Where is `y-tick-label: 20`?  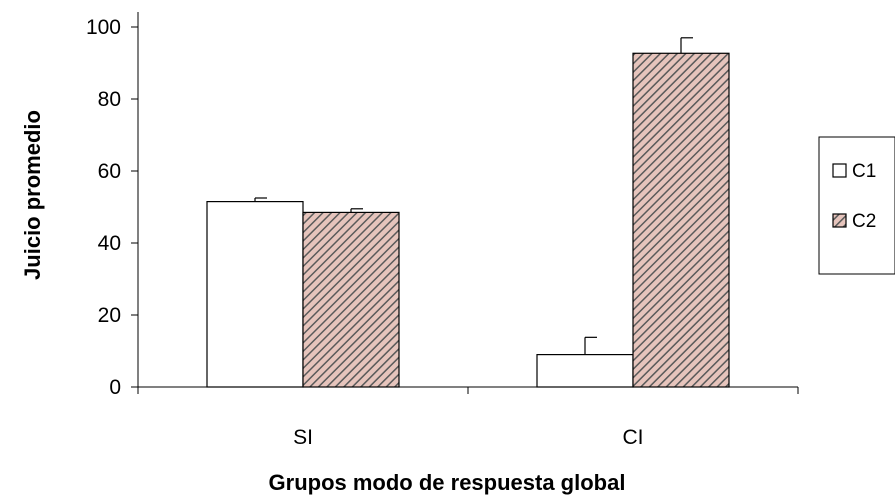 y-tick-label: 20 is located at coordinates (109, 315).